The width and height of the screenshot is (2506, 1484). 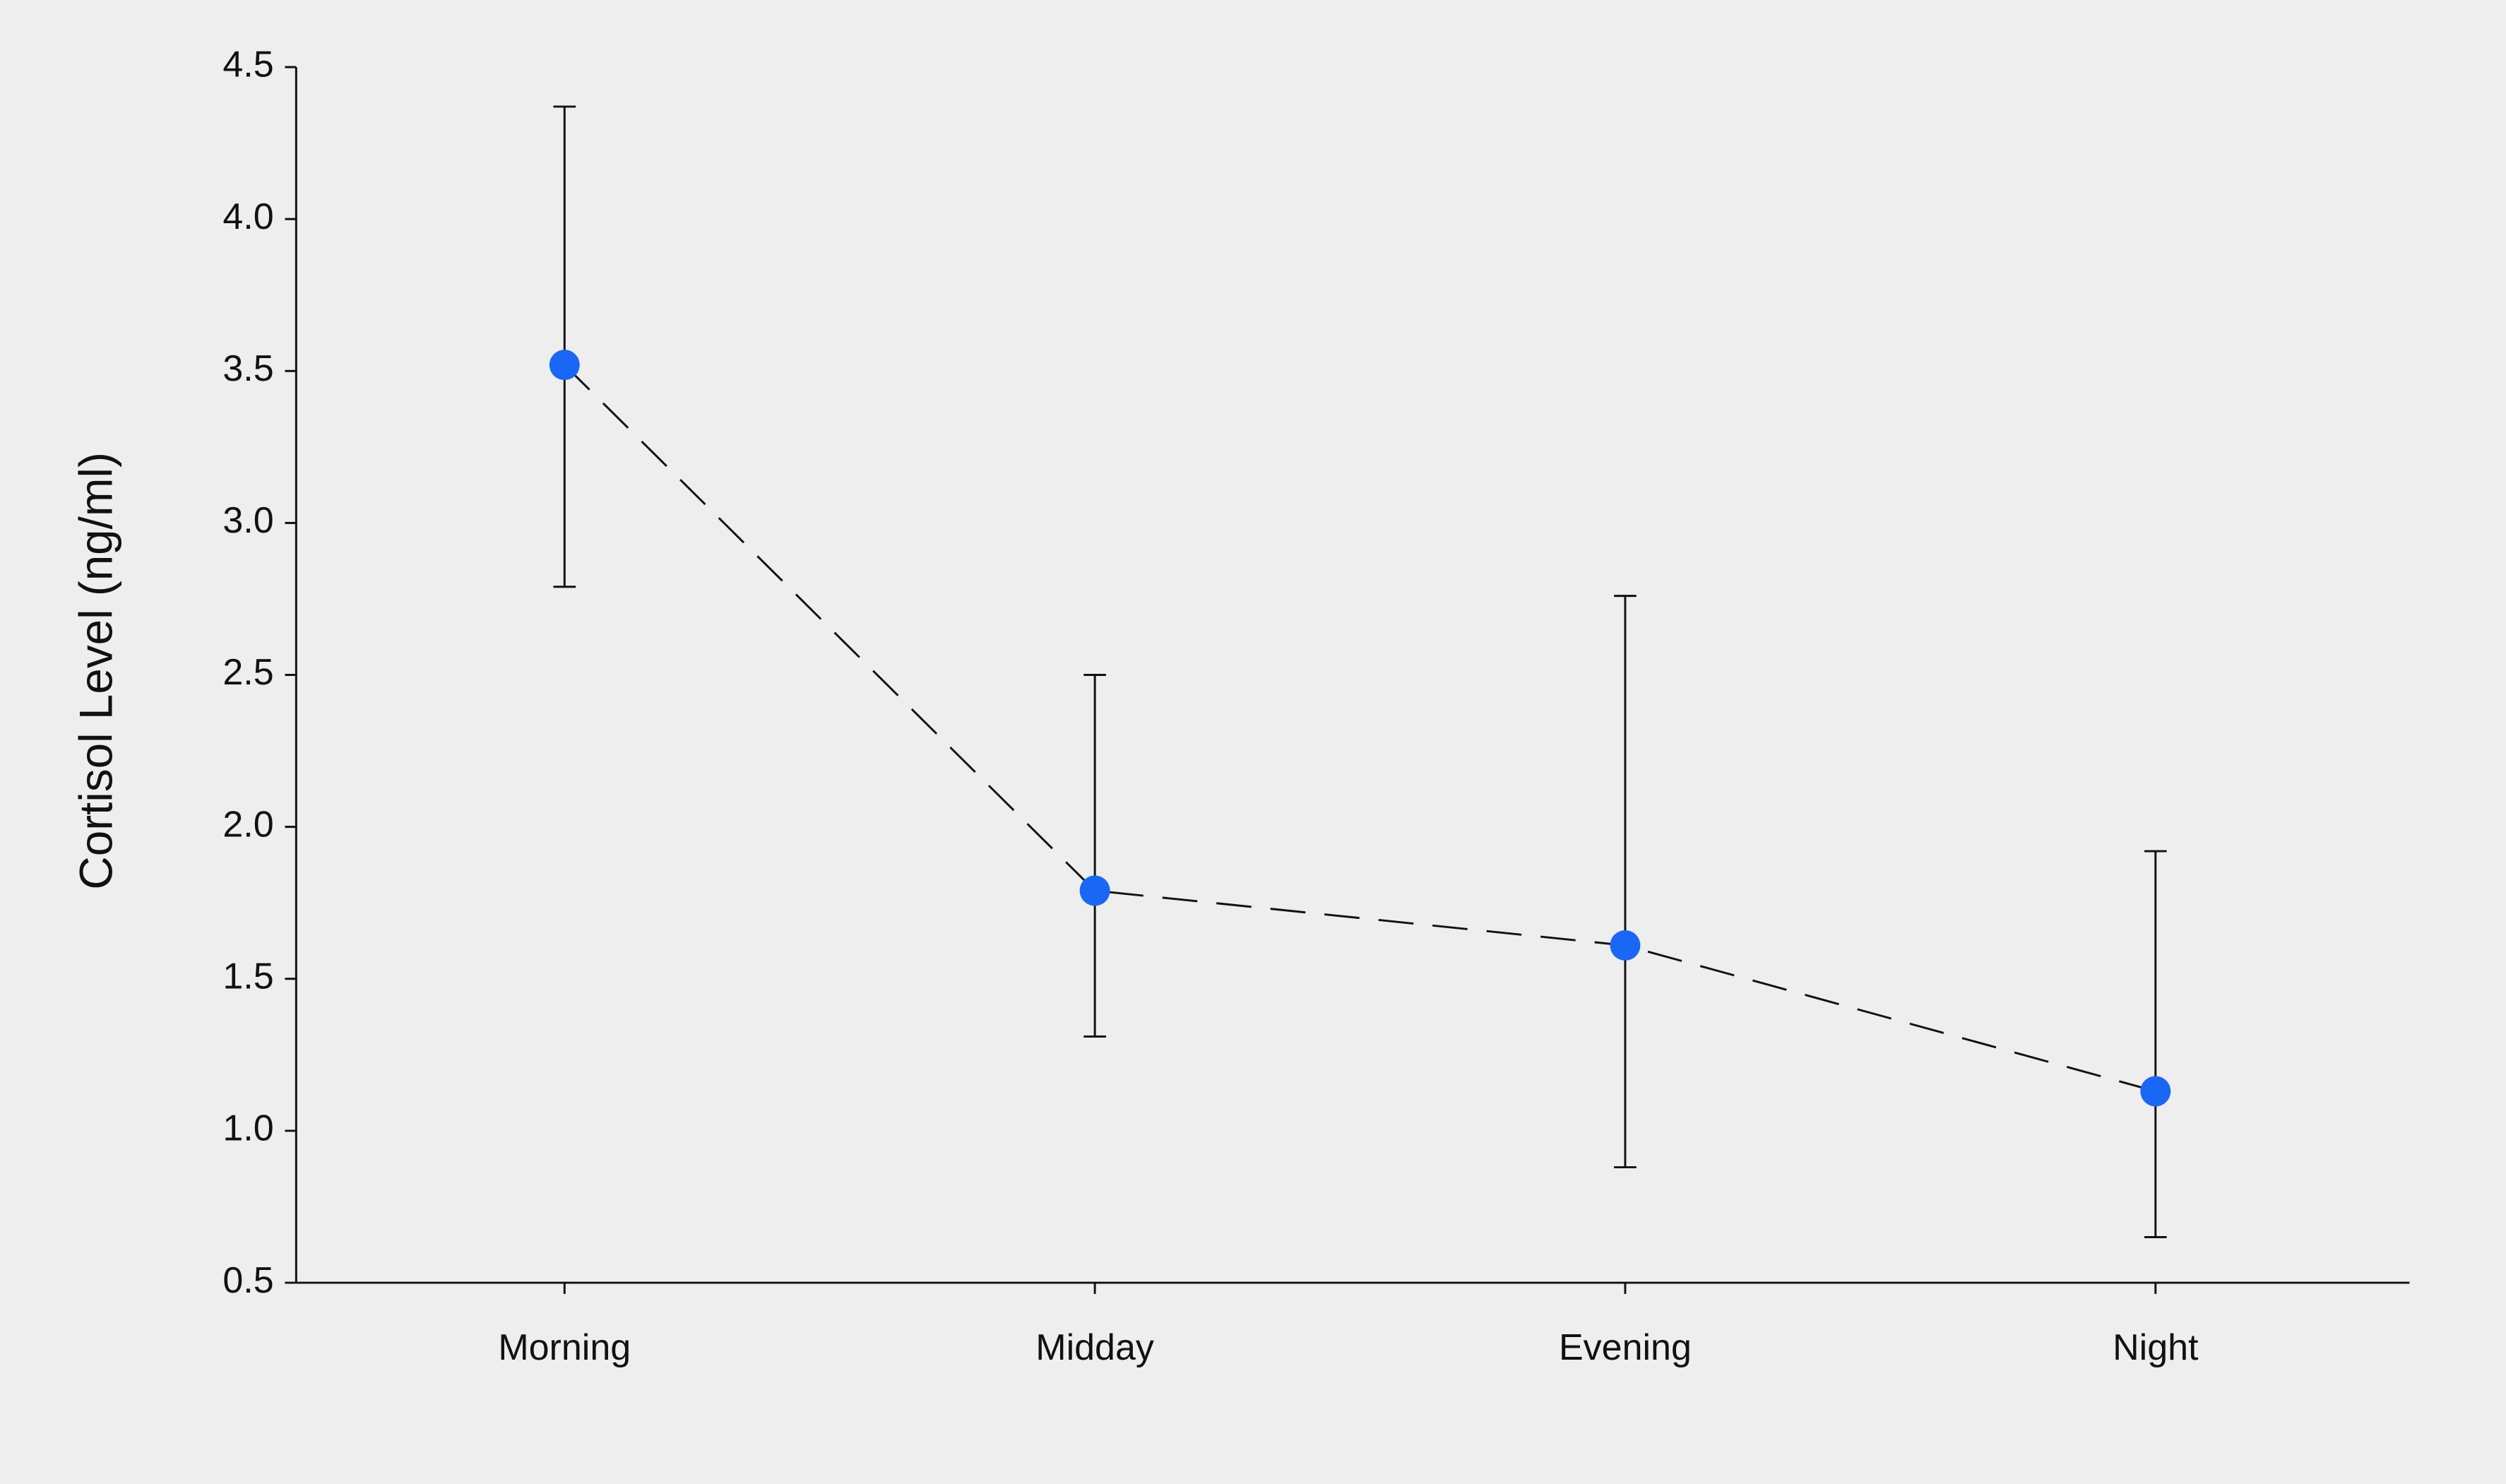 I want to click on y-tick-label: 4.0, so click(x=247, y=216).